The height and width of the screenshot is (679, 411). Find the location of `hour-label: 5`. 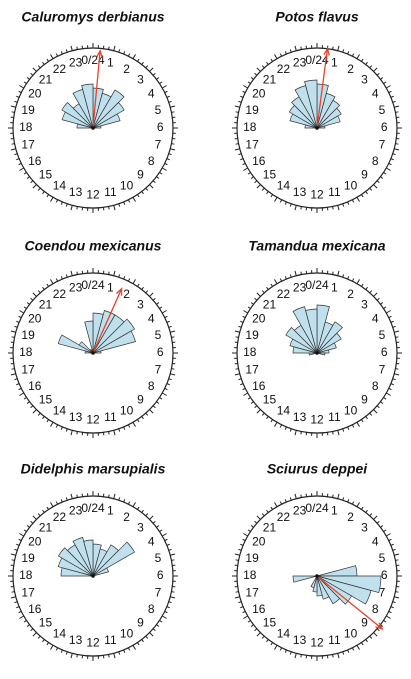

hour-label: 5 is located at coordinates (158, 110).